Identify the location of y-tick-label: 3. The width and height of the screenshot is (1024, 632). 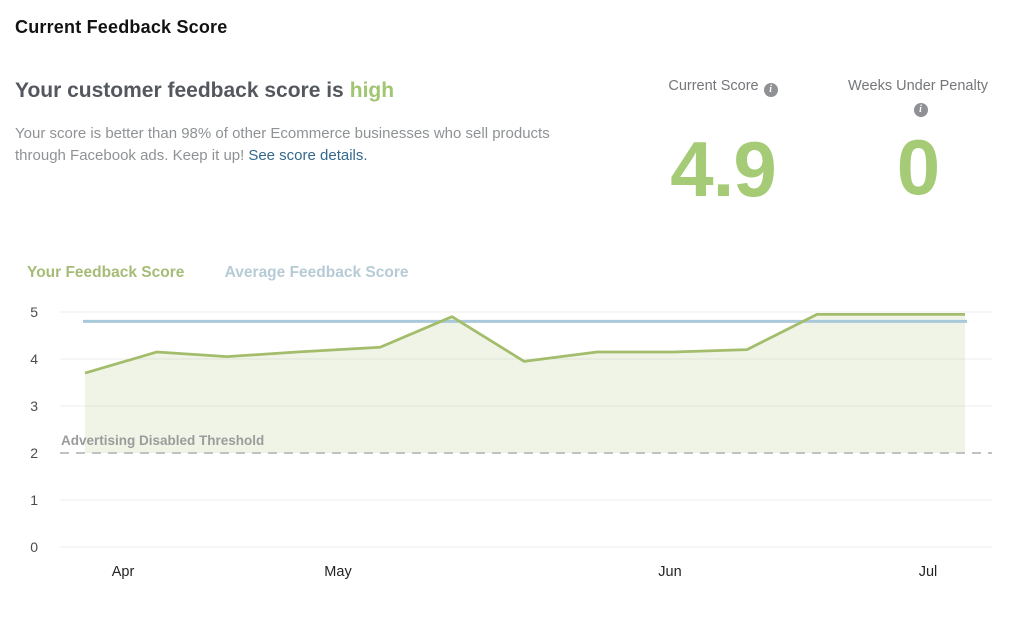
(34, 406).